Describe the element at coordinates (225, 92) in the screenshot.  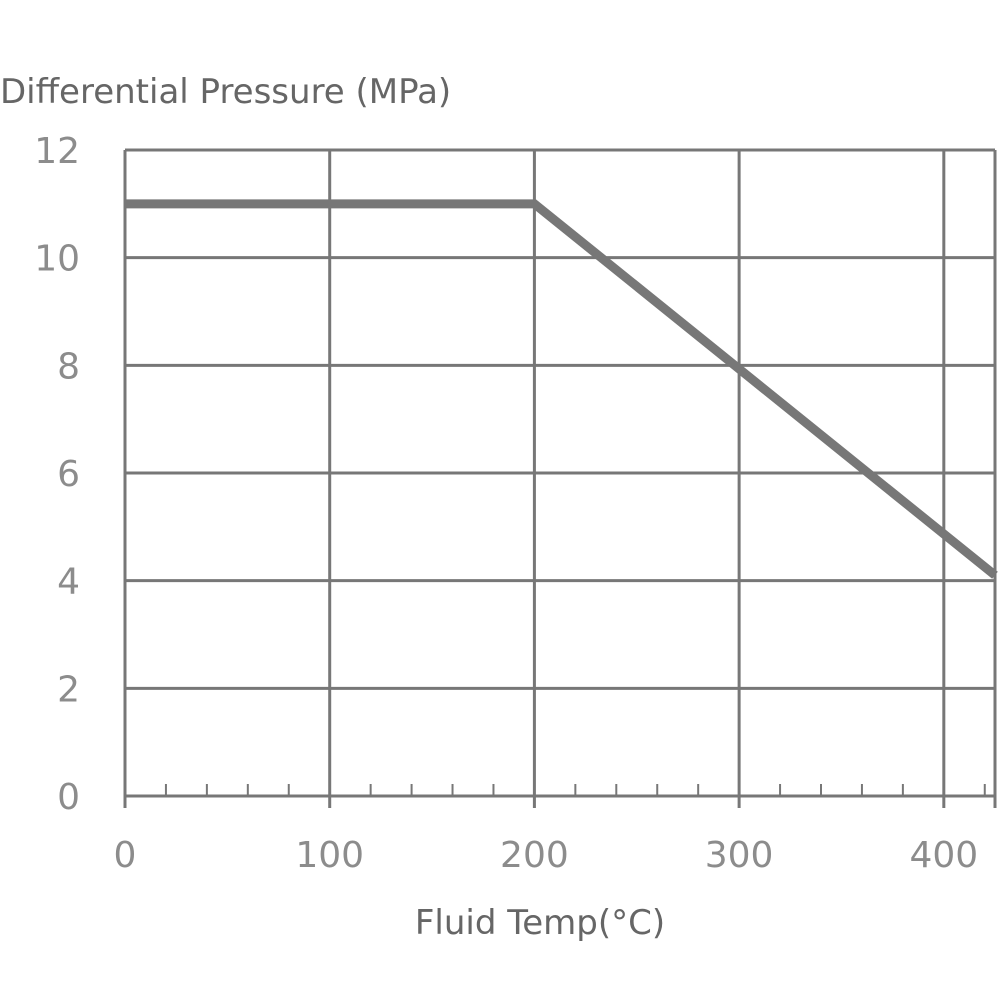
I see `y-axis-title: Differential Pressure (MPa)` at that location.